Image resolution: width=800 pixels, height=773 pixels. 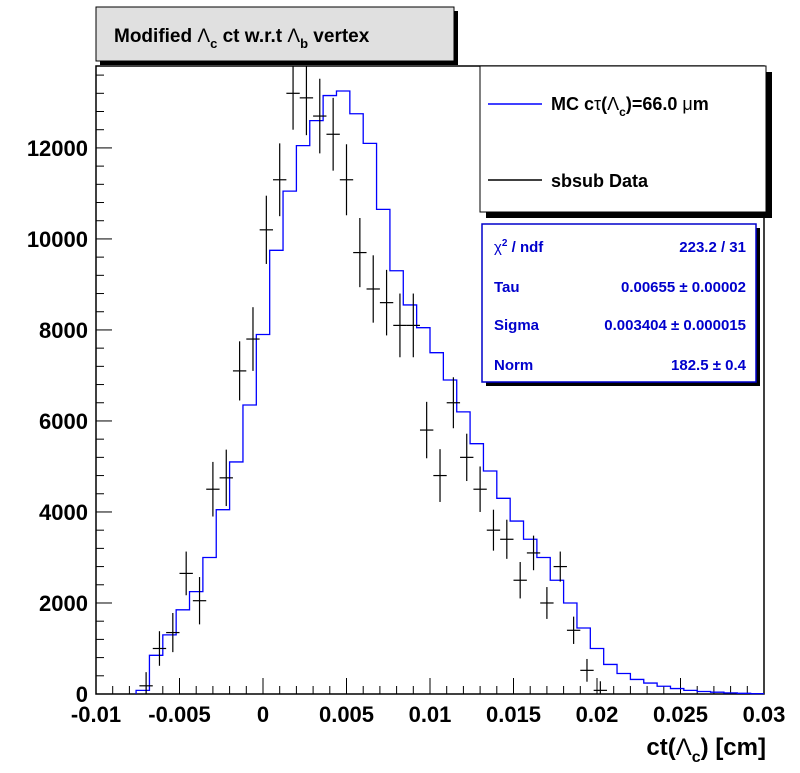 What do you see at coordinates (683, 287) in the screenshot?
I see `stats-tau-value: 0.00655 ± 0.00002` at bounding box center [683, 287].